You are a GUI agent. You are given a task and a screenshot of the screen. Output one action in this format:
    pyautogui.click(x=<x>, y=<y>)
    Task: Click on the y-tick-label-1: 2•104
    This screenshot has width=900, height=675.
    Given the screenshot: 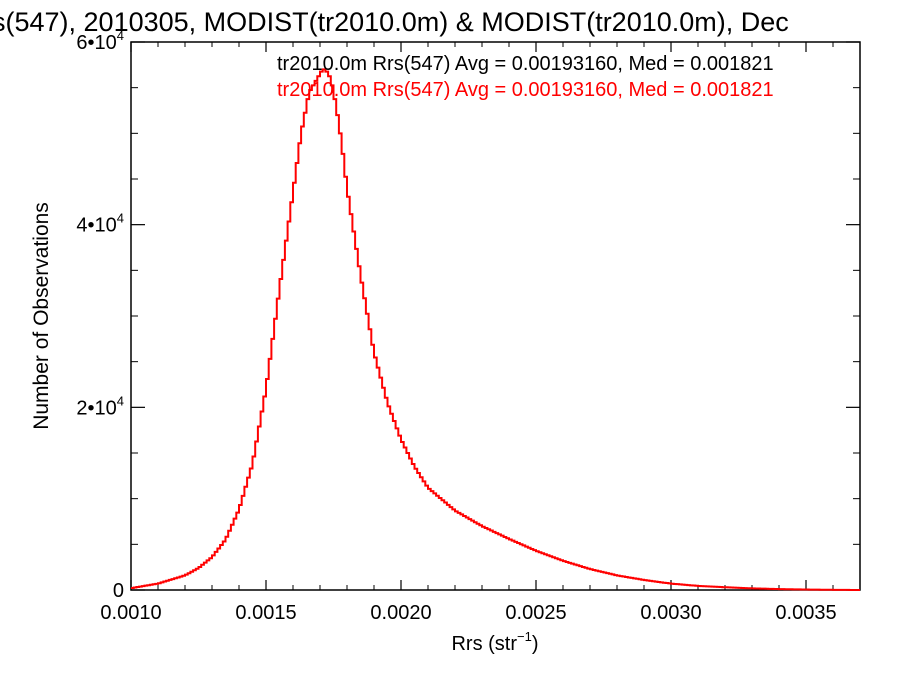 What is the action you would take?
    pyautogui.click(x=100, y=406)
    